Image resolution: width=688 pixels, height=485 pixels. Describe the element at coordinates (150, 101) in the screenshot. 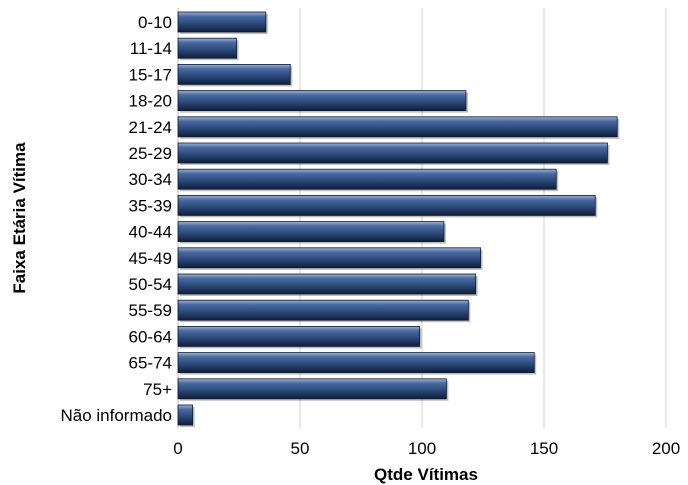

I see `y-tick-label: 18-20` at that location.